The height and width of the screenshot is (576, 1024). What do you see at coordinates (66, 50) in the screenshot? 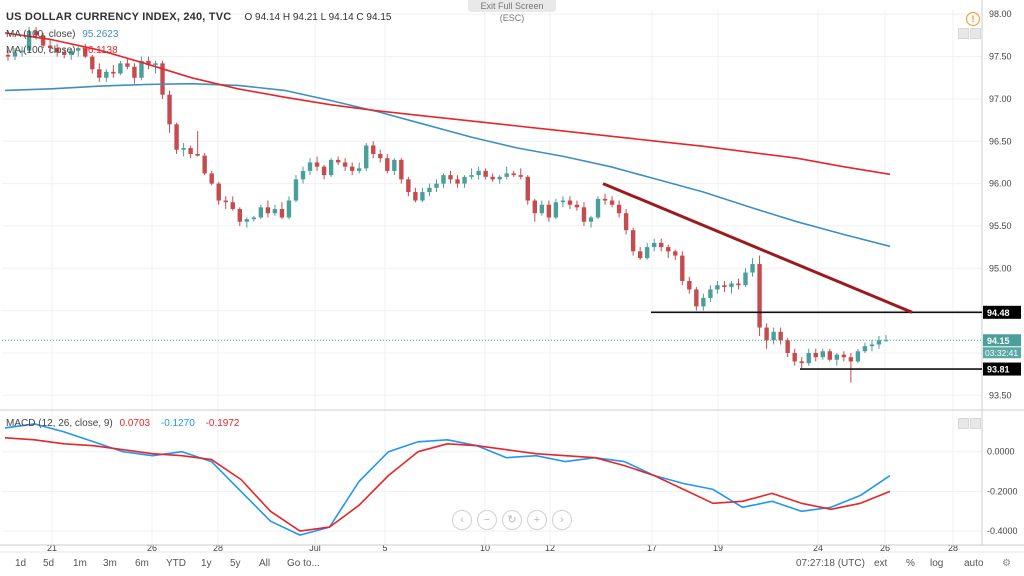
I see `legend-ma-red: MA (100, close) 96.1138` at bounding box center [66, 50].